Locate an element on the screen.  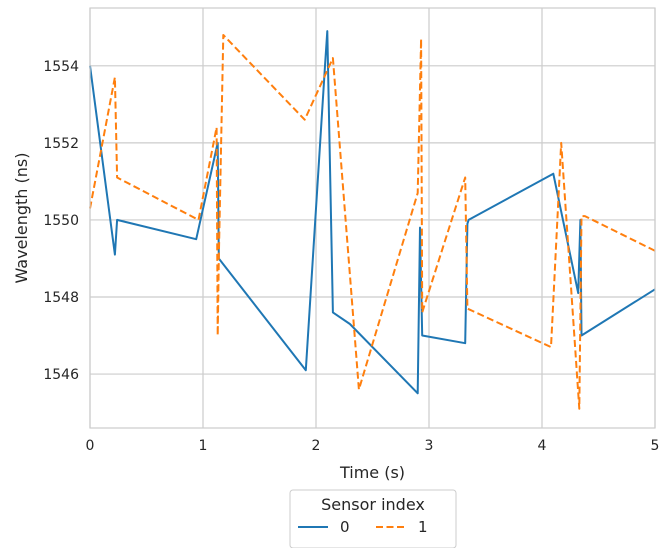
legend-label-0: 0 is located at coordinates (345, 527).